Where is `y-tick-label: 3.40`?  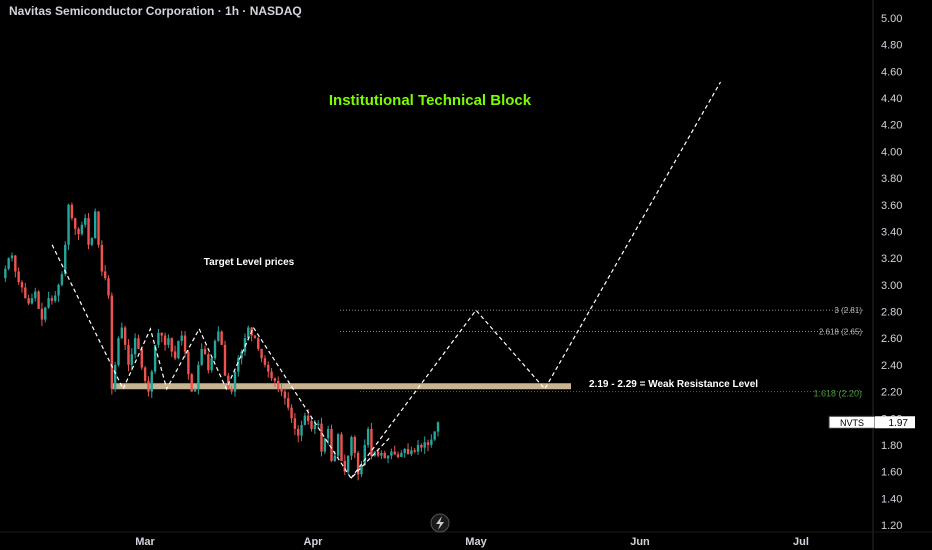 y-tick-label: 3.40 is located at coordinates (891, 232).